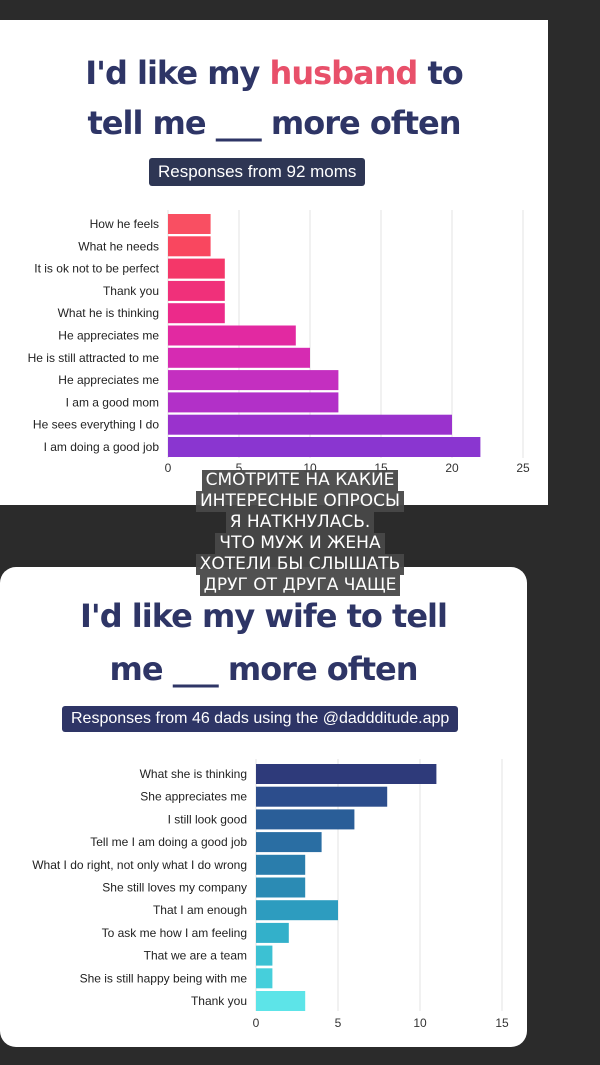 The height and width of the screenshot is (1065, 600). I want to click on category-label: That we are a team, so click(195, 956).